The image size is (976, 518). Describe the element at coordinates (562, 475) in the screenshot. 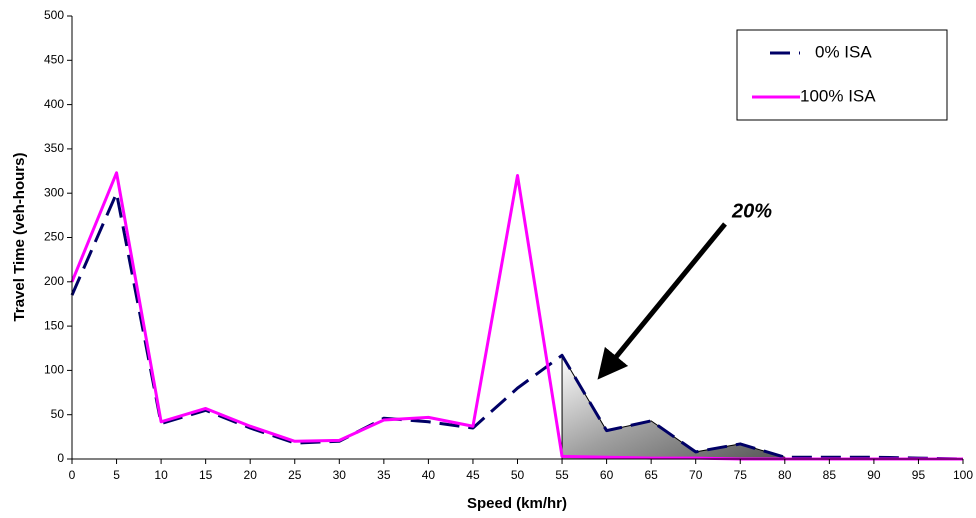

I see `x-tick-label: 55` at that location.